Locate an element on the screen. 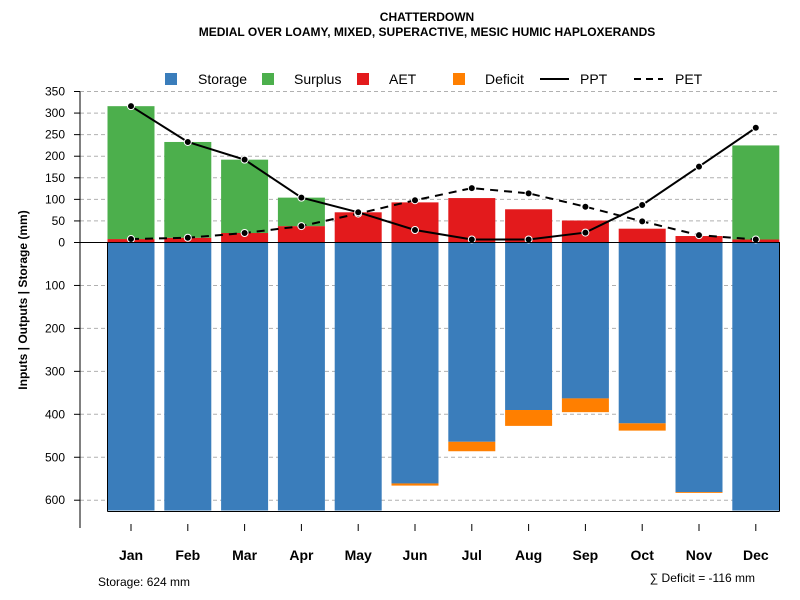 This screenshot has height=600, width=800. y-axis-label: Inputs | Outputs | Storage (mm) is located at coordinates (23, 299).